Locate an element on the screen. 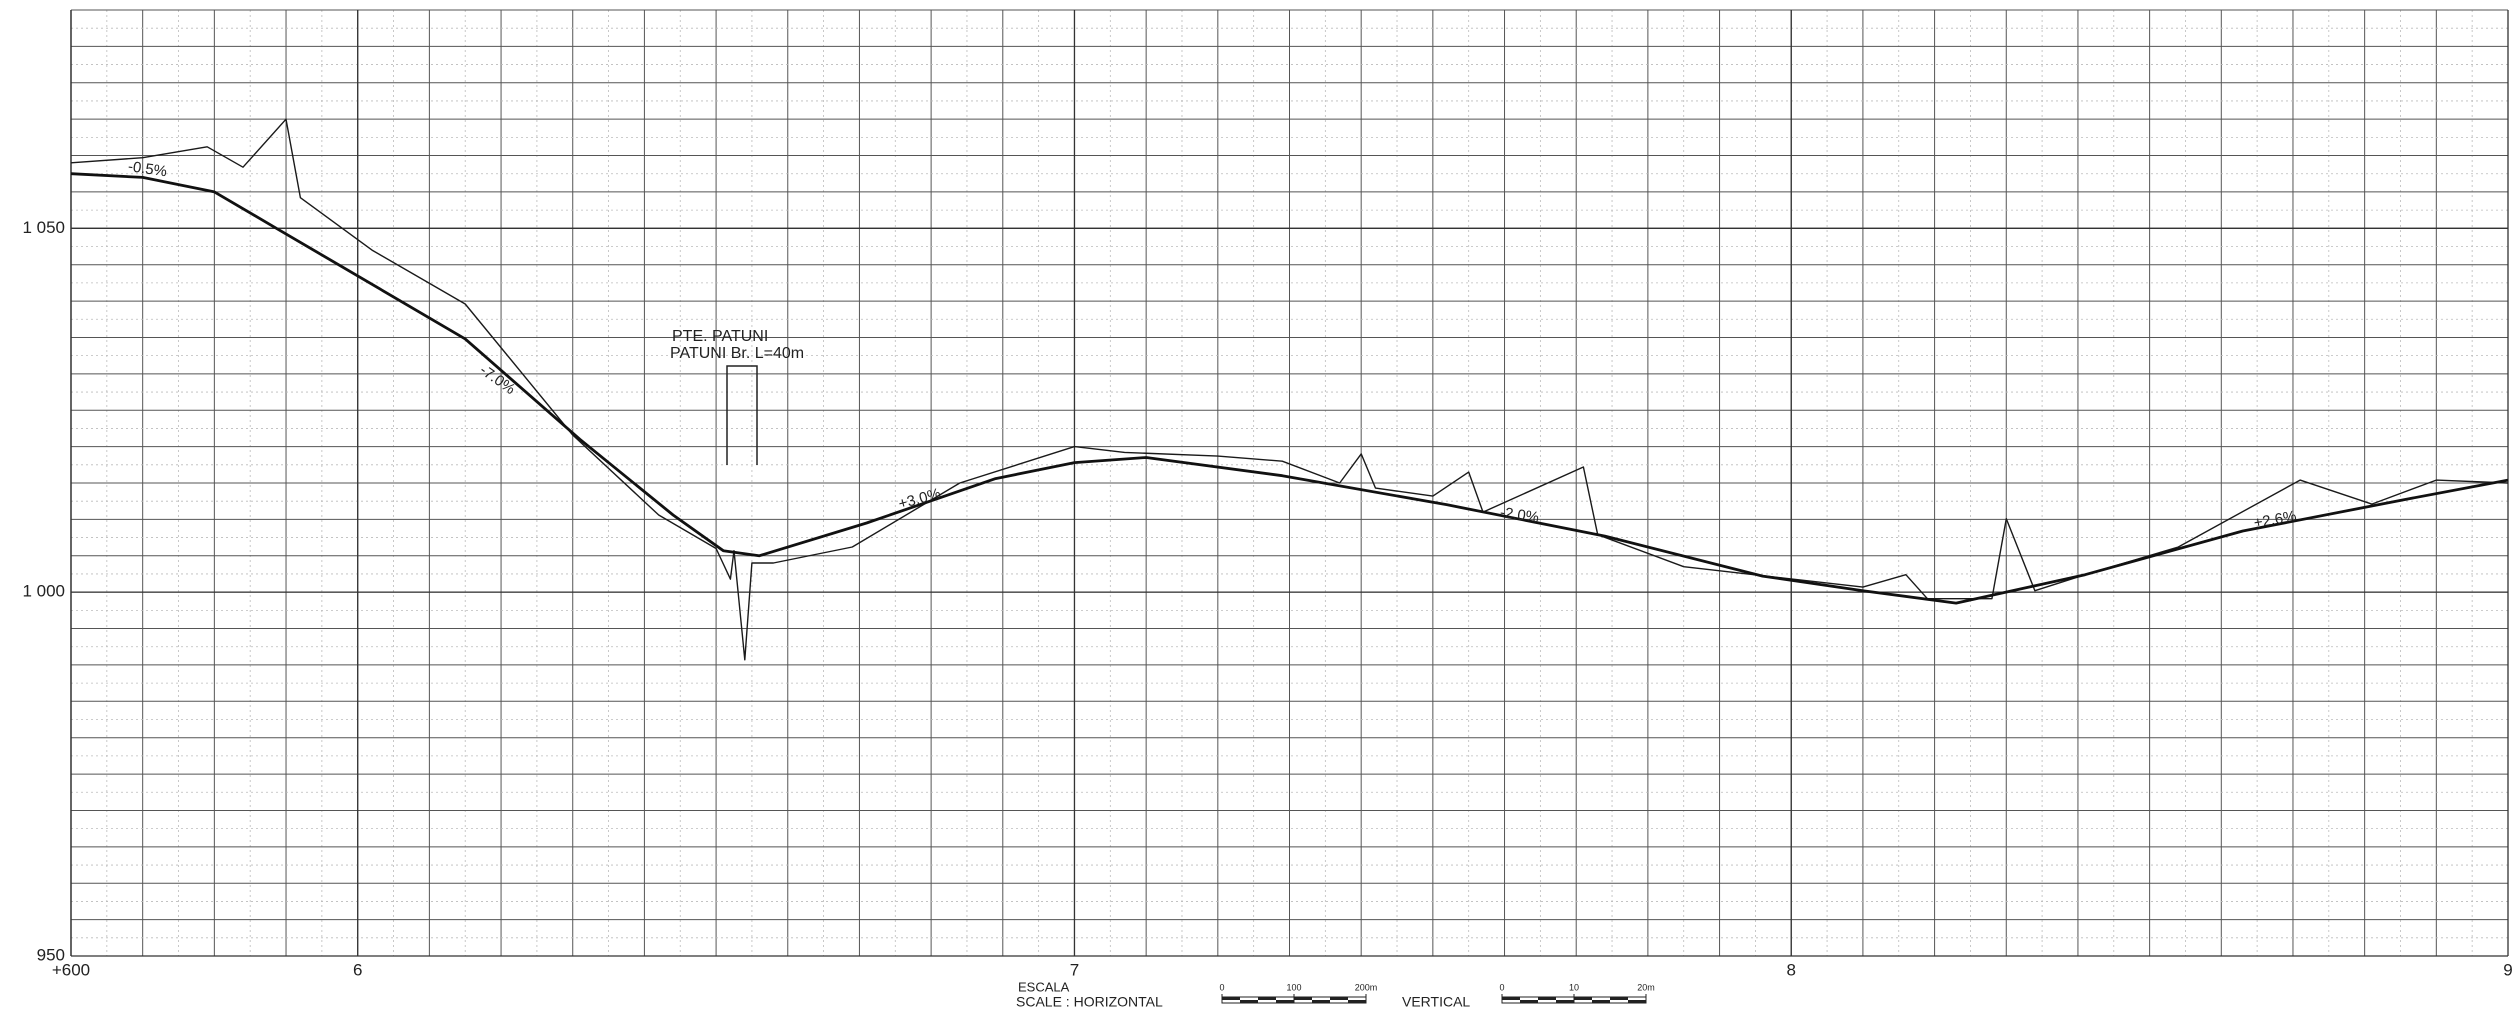 This screenshot has width=2516, height=1012. x-tick-label: 8 is located at coordinates (1791, 969).